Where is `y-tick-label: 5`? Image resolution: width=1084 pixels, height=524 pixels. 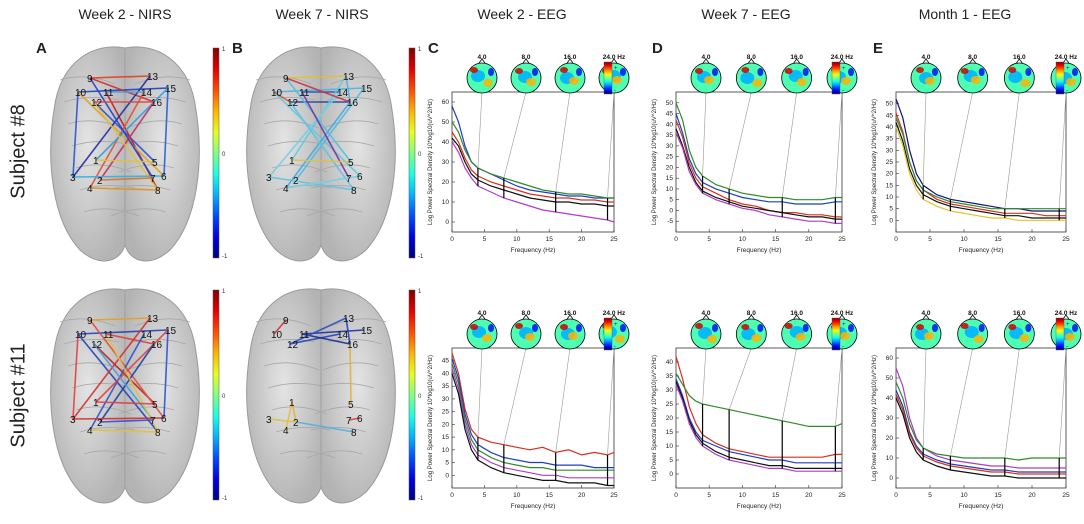
y-tick-label: 5 is located at coordinates (447, 463).